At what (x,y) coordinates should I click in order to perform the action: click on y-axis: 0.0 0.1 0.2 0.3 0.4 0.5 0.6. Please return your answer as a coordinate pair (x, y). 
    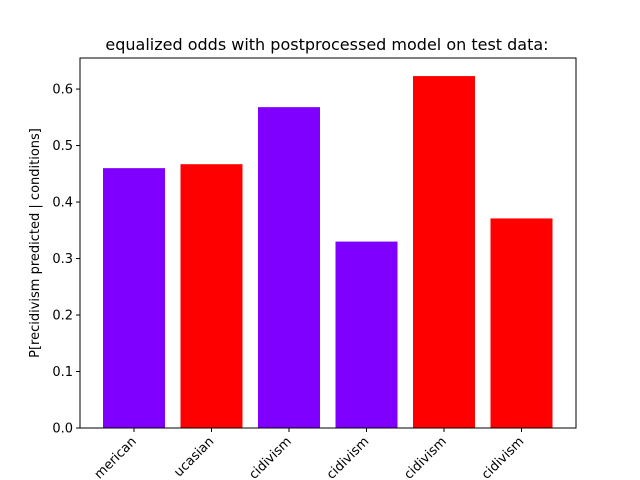
    Looking at the image, I should click on (66, 260).